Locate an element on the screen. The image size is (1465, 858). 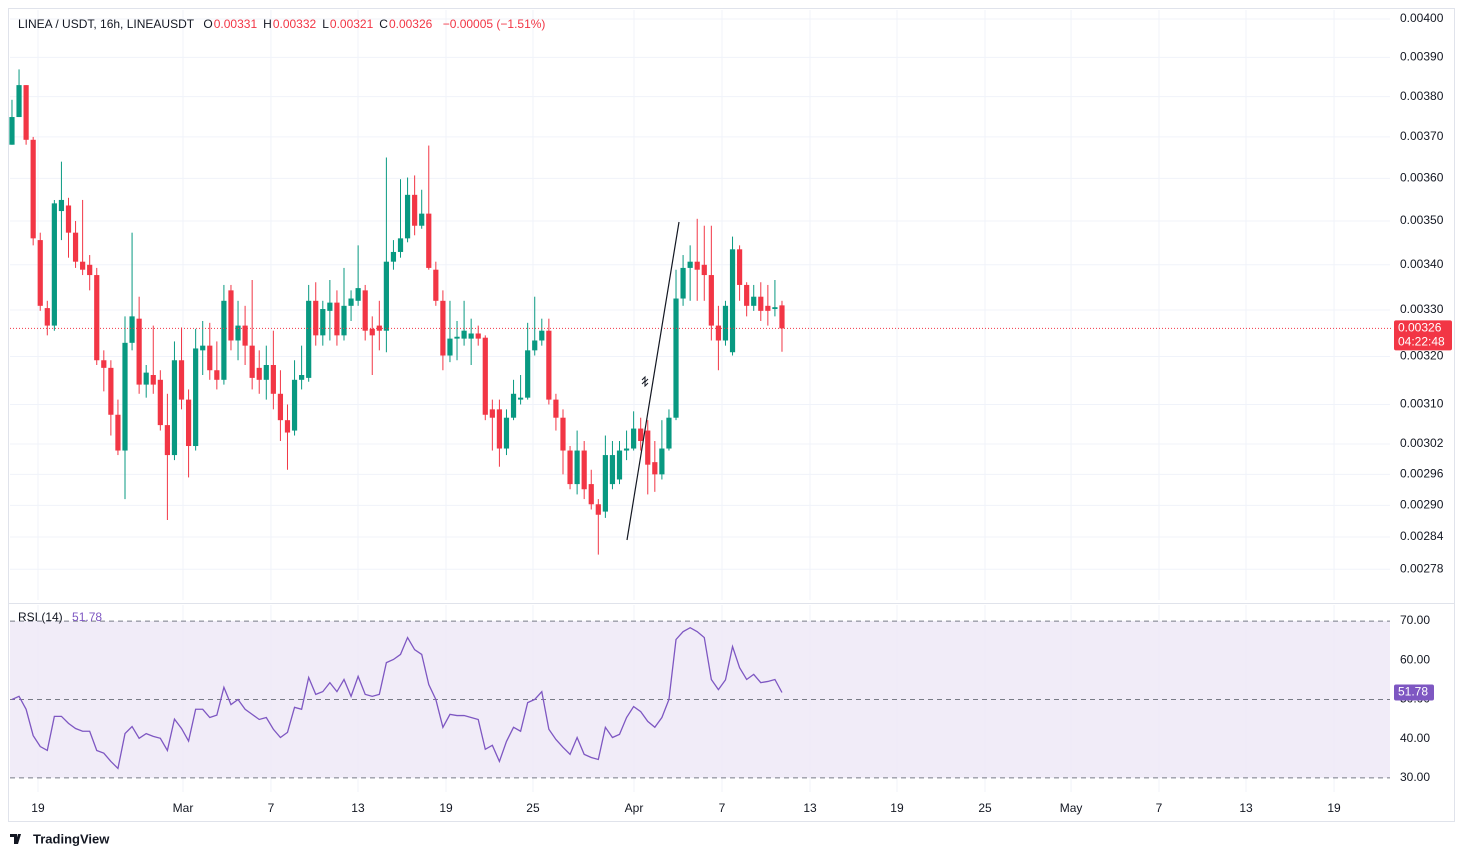
y-tick-label: 30.00 is located at coordinates (1415, 777).